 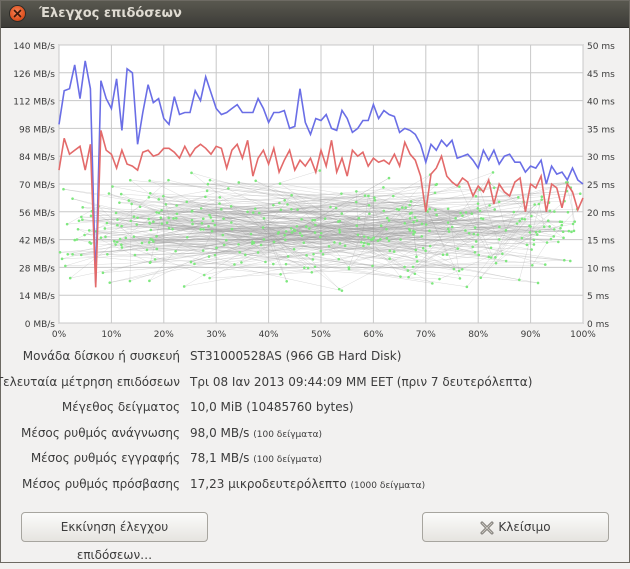 I want to click on x-tick-label: 100%, so click(x=583, y=335).